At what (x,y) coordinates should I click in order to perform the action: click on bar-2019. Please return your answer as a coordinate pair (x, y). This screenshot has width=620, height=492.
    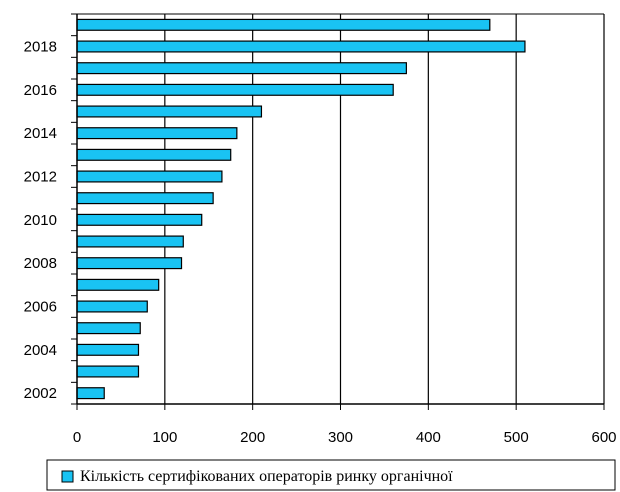
    Looking at the image, I should click on (283, 24).